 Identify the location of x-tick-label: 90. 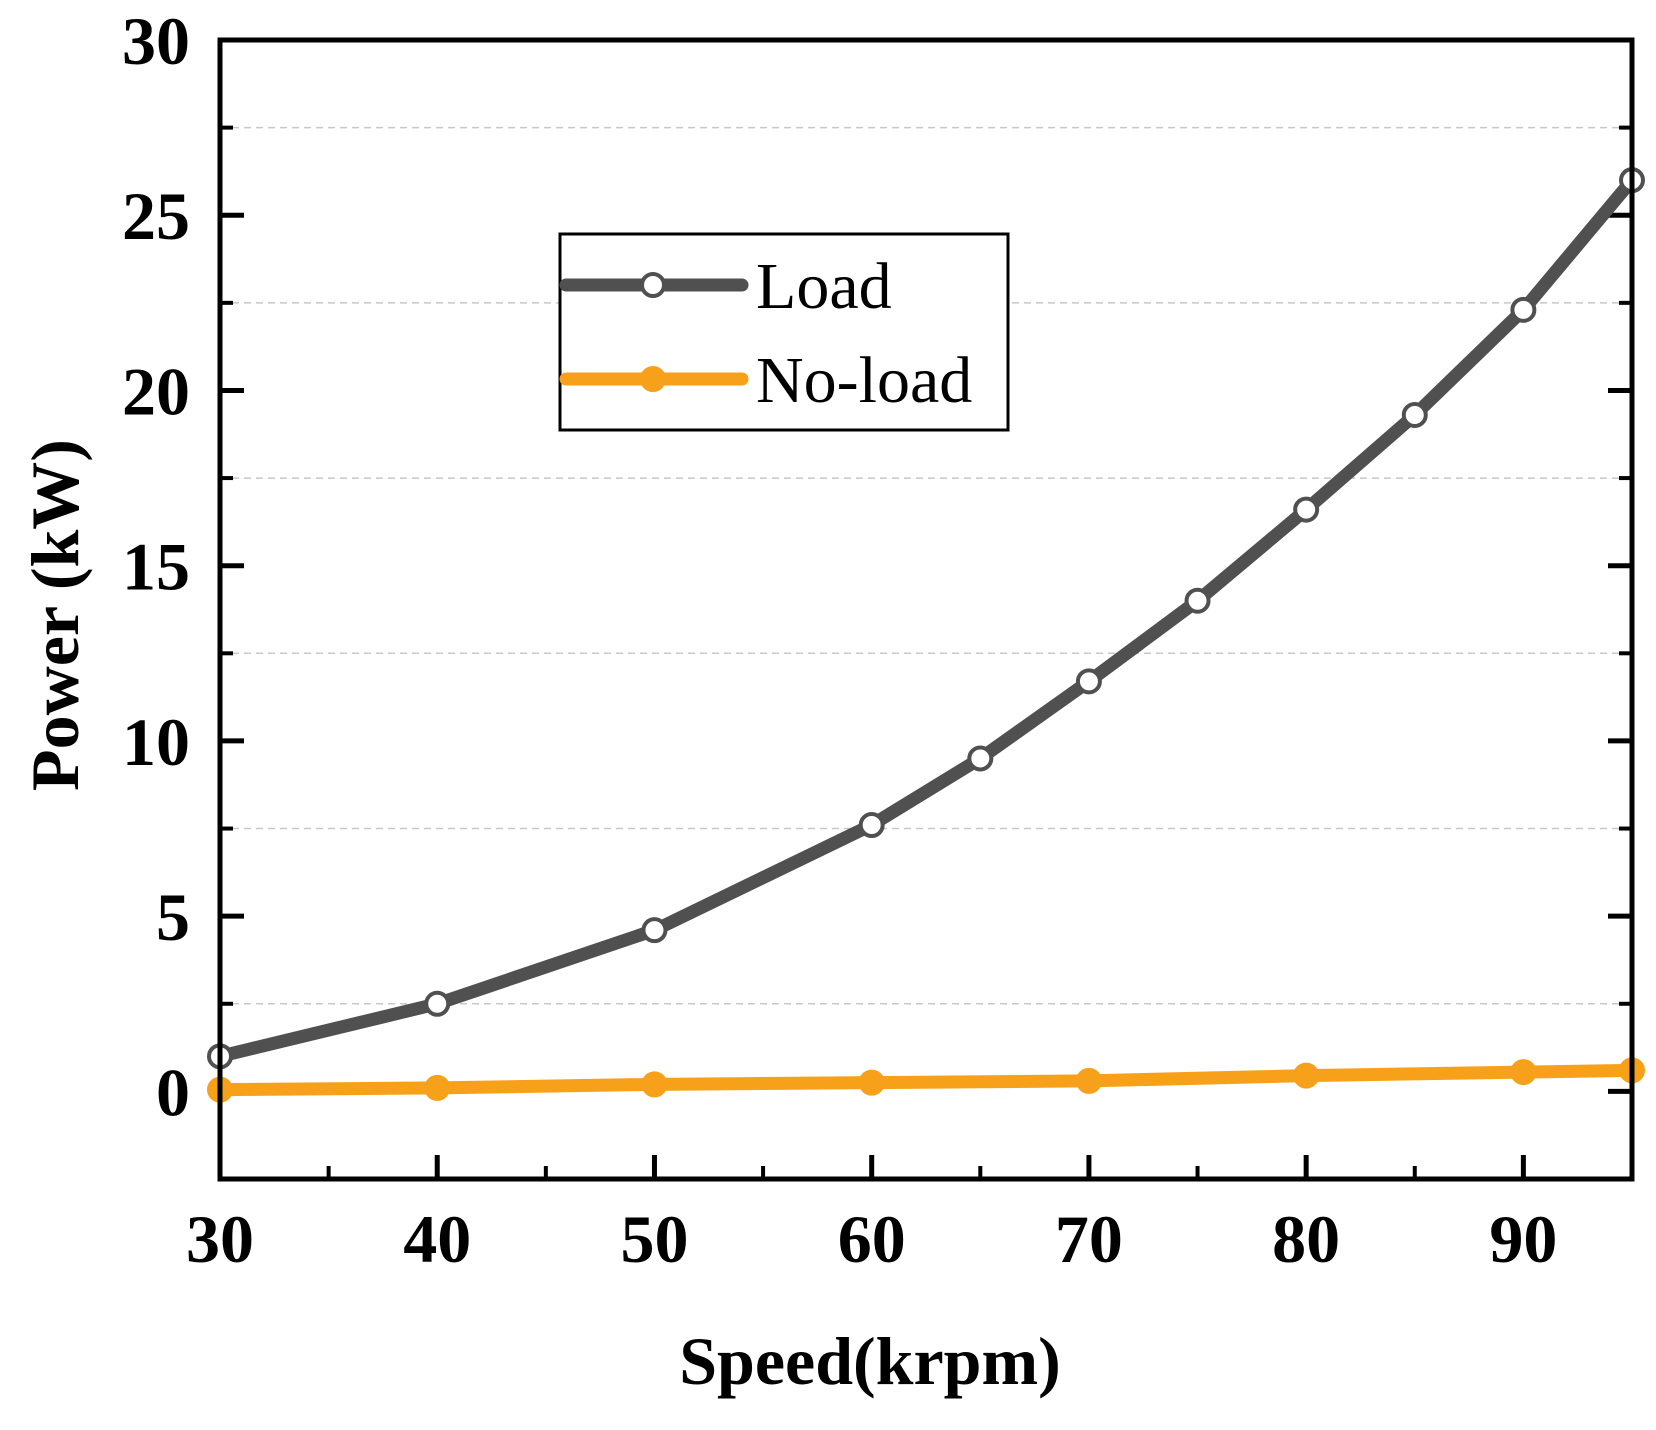
(1523, 1239).